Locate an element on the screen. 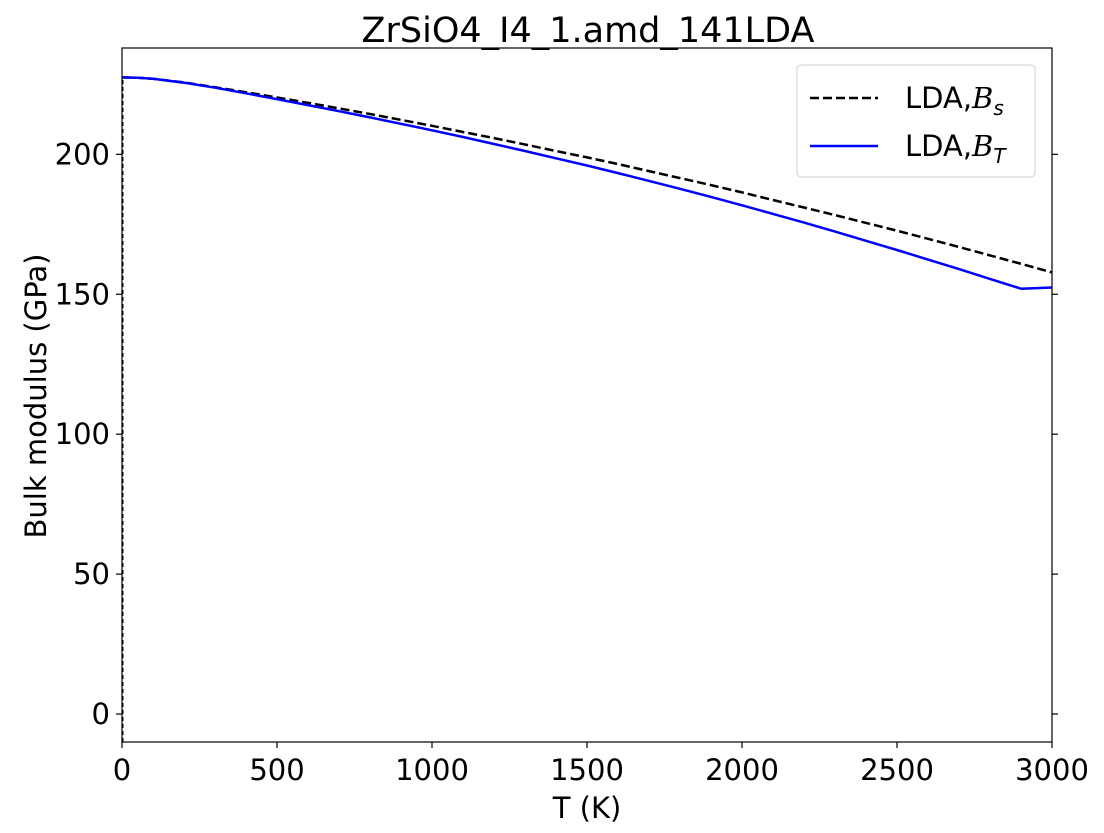  x-tick-label: 1000 is located at coordinates (432, 770).